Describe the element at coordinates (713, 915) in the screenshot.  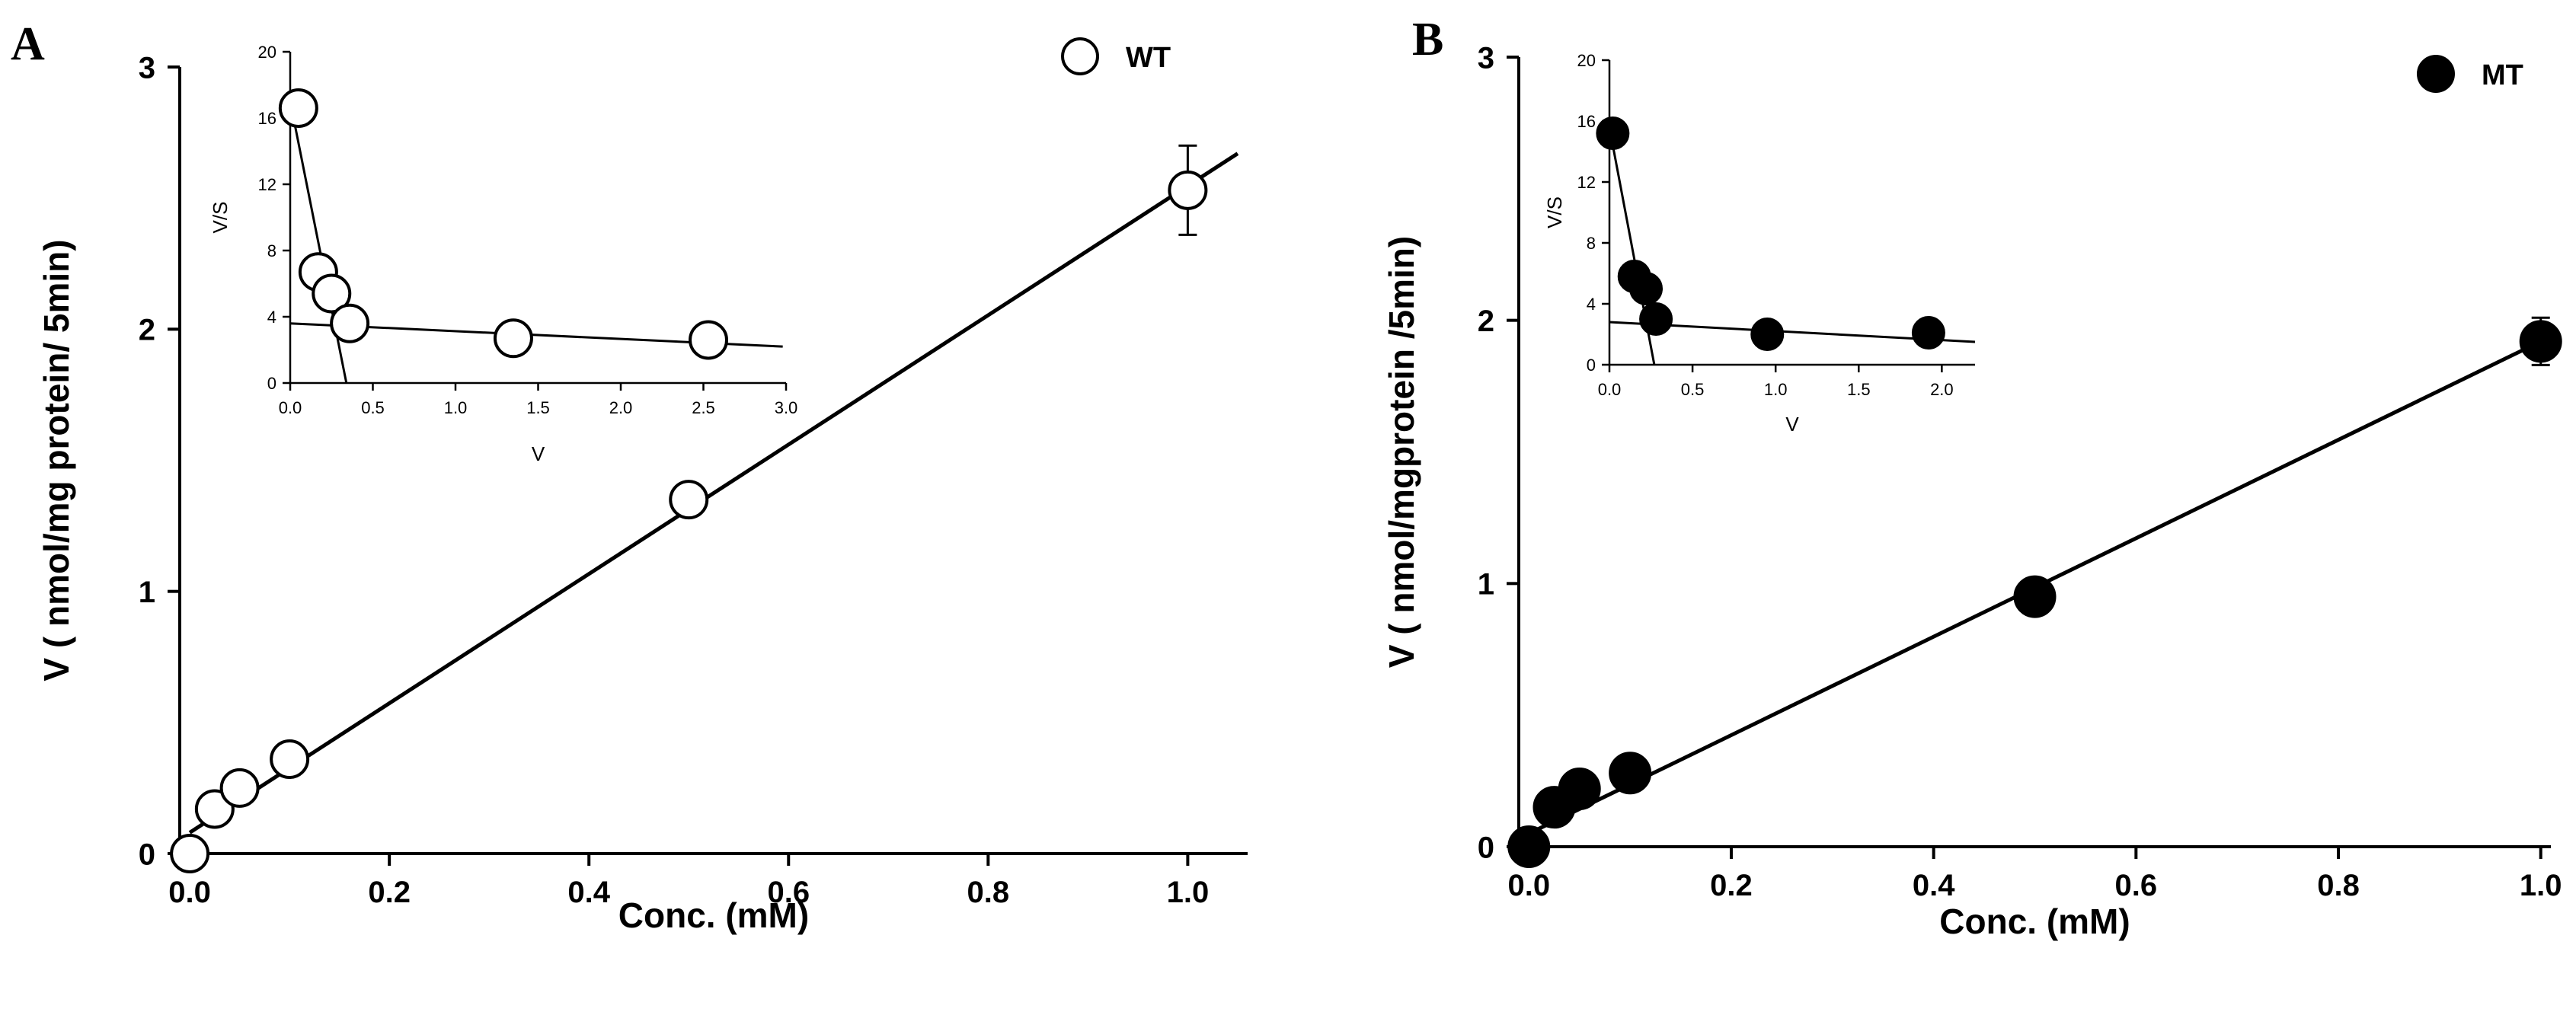
I see `a-main-x-axis-label: Conc. (mM)` at that location.